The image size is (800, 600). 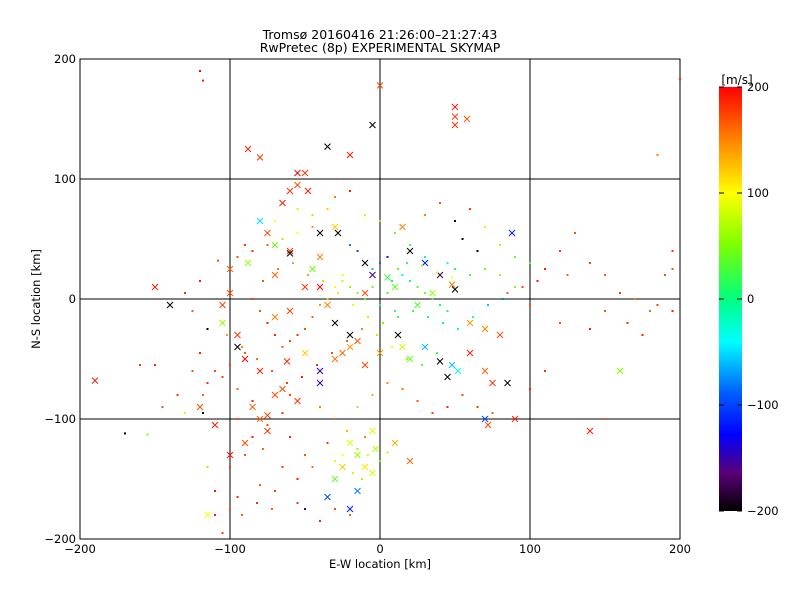 I want to click on y-tick-label: −100, so click(x=60, y=419).